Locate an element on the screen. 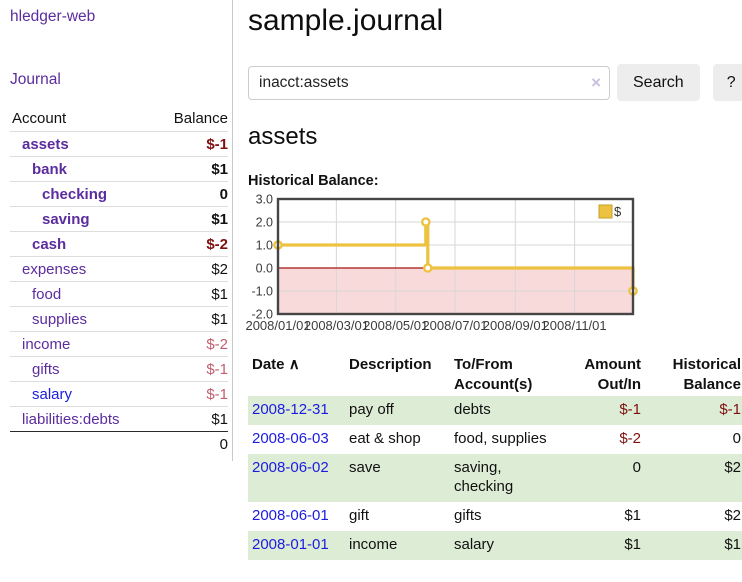 This screenshot has width=742, height=582. account-link: gifts is located at coordinates (46, 369).